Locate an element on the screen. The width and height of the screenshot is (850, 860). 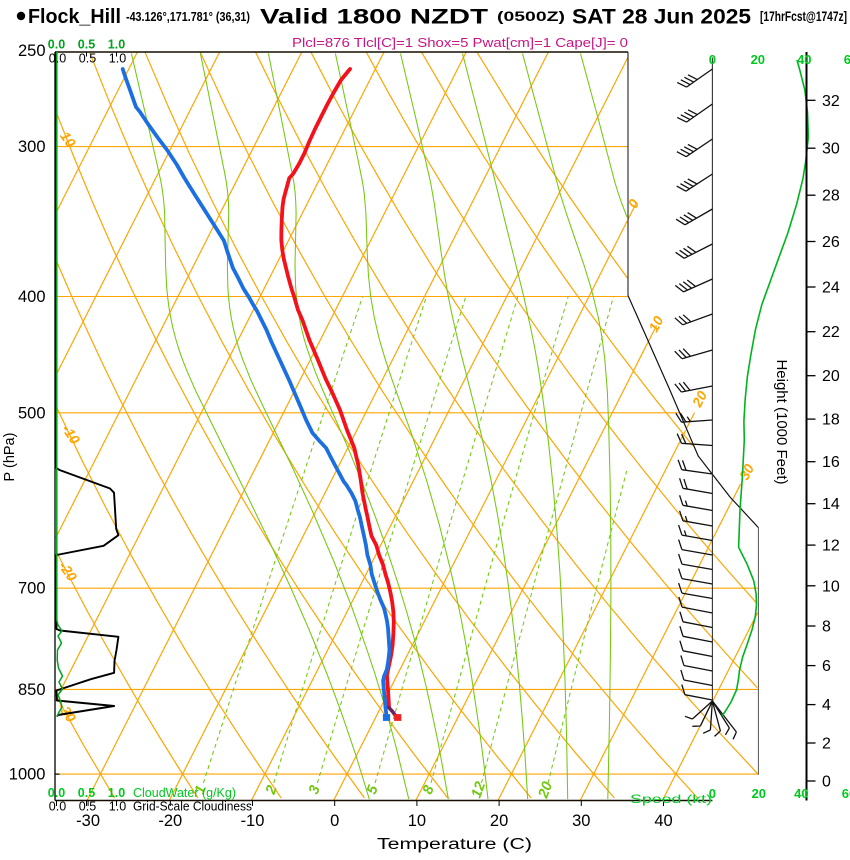
svg-text: Temperature (C) is located at coordinates (454, 844).